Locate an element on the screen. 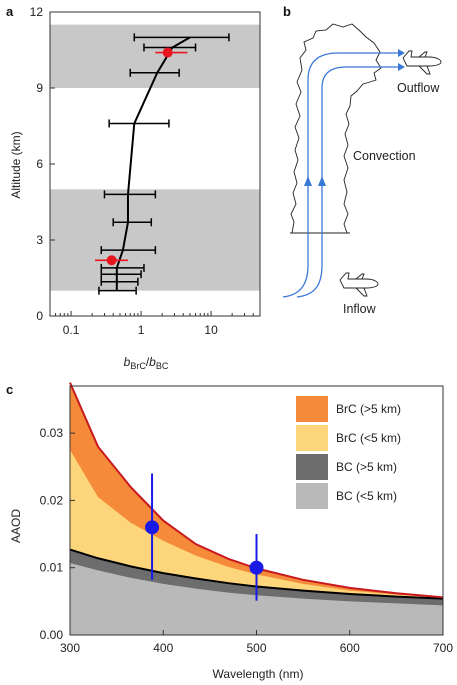  panel-b-convection-diagram: Outflow Convection Inflow is located at coordinates (362, 169).